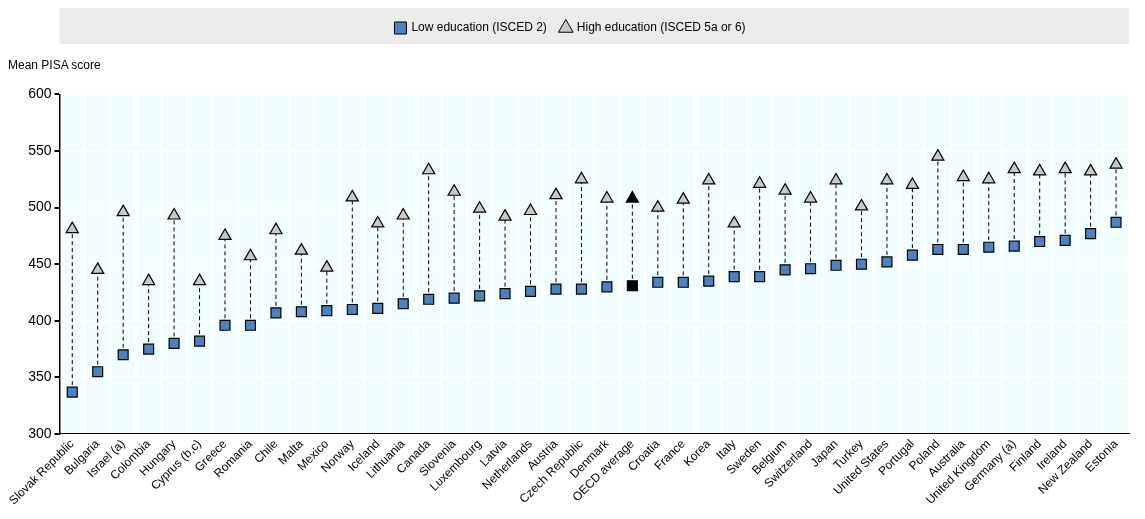 The height and width of the screenshot is (519, 1145). Describe the element at coordinates (40, 263) in the screenshot. I see `y-tick-label: 450` at that location.